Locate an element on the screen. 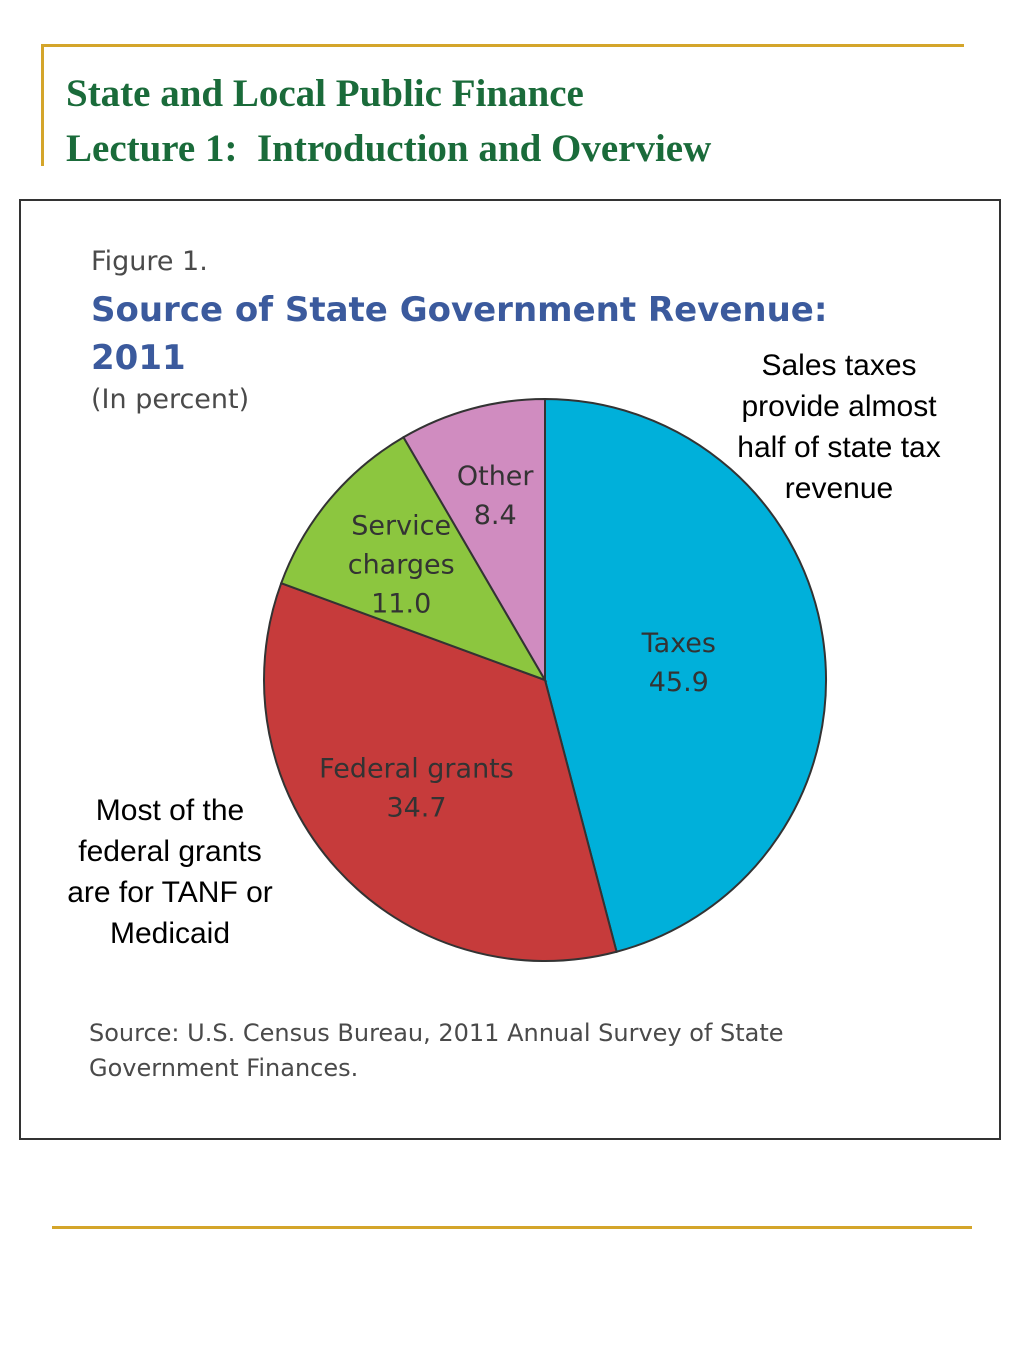  federal-grants-callout-line: federal grants is located at coordinates (170, 851).